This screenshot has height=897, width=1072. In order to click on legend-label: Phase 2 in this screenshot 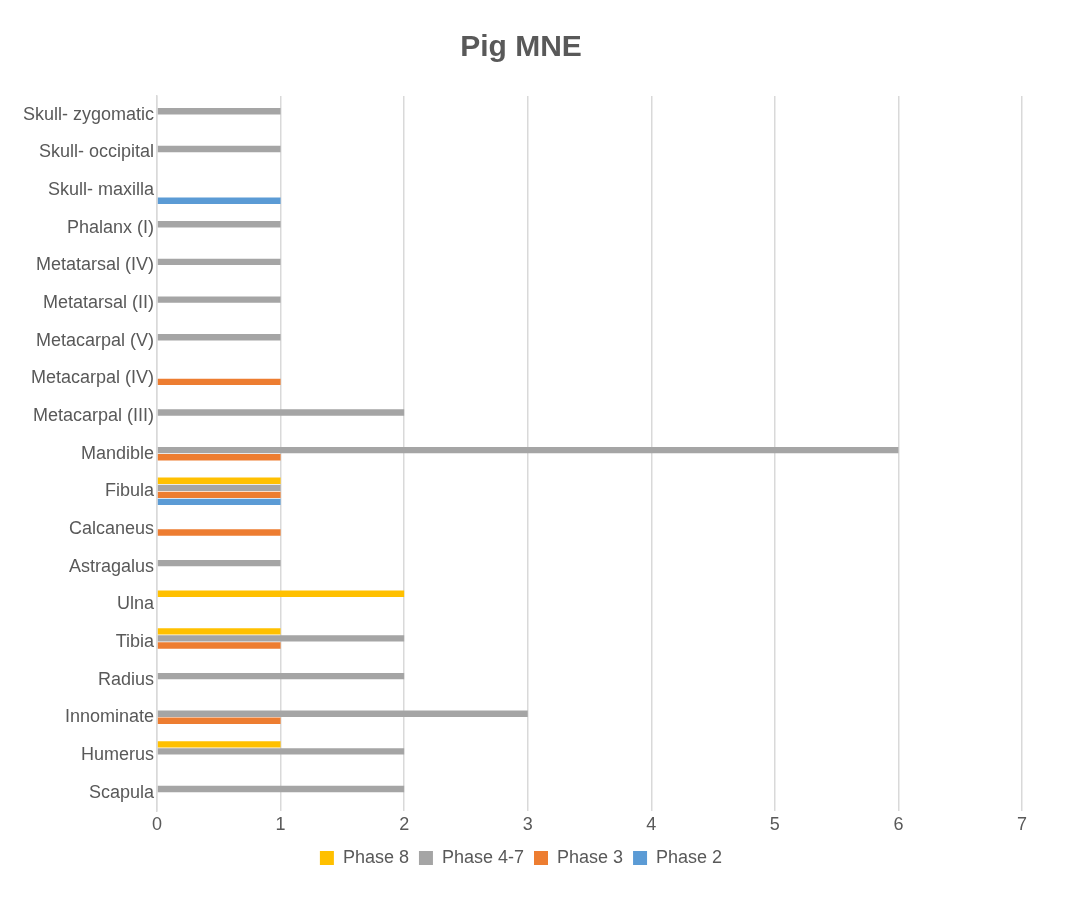, I will do `click(689, 856)`.